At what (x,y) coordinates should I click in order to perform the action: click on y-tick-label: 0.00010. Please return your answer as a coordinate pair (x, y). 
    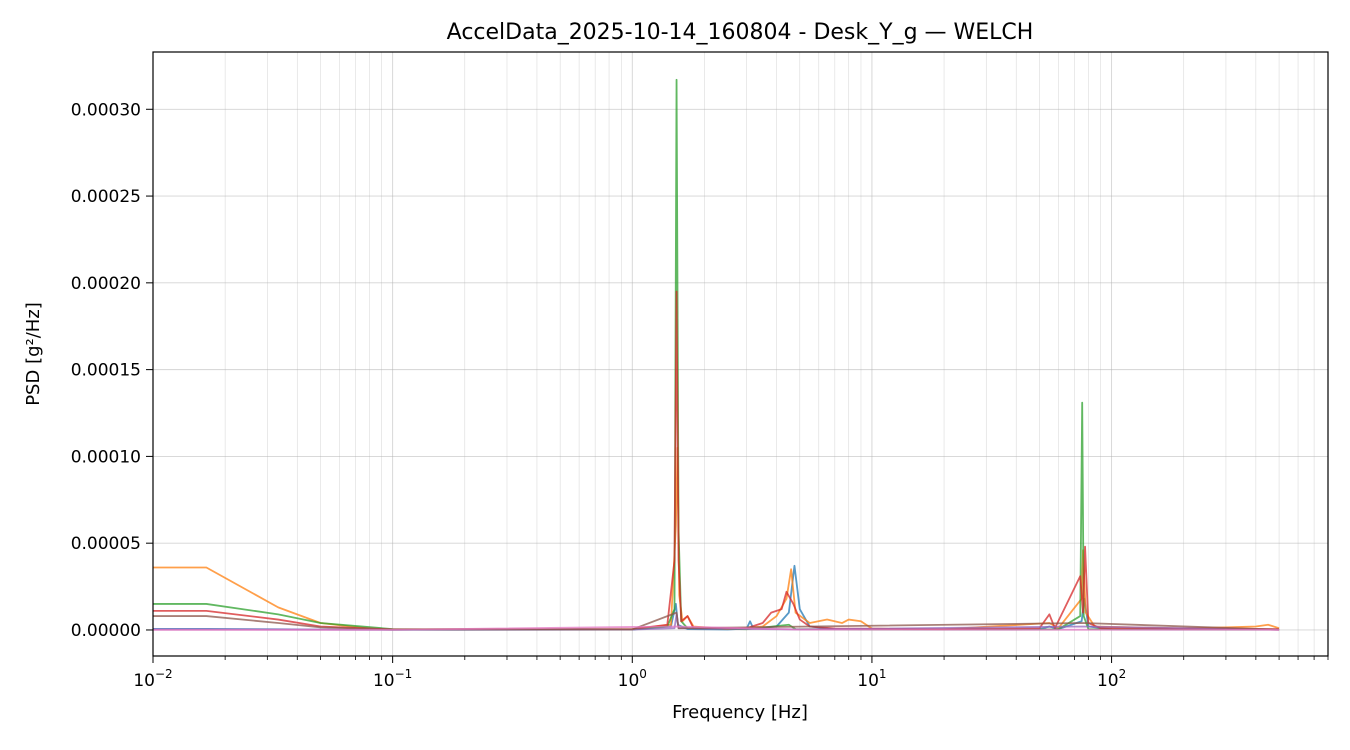
    Looking at the image, I should click on (106, 457).